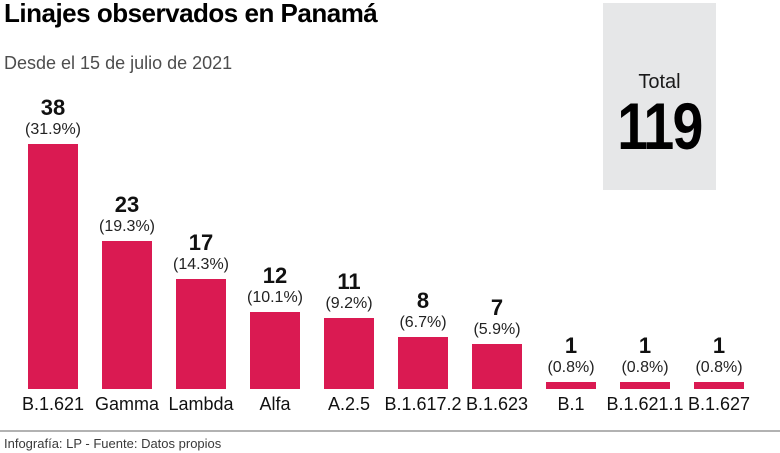 The height and width of the screenshot is (453, 780). I want to click on bar-value-label: 38, so click(53, 107).